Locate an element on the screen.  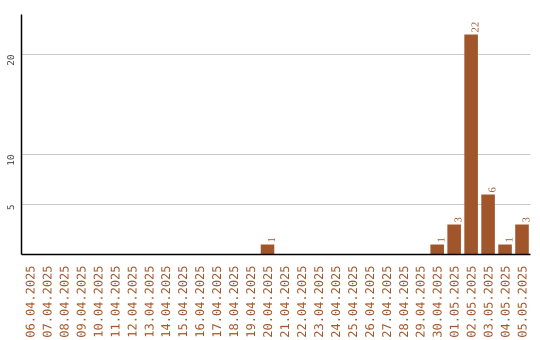
x-tick-label: 11.04.2025 is located at coordinates (115, 301).